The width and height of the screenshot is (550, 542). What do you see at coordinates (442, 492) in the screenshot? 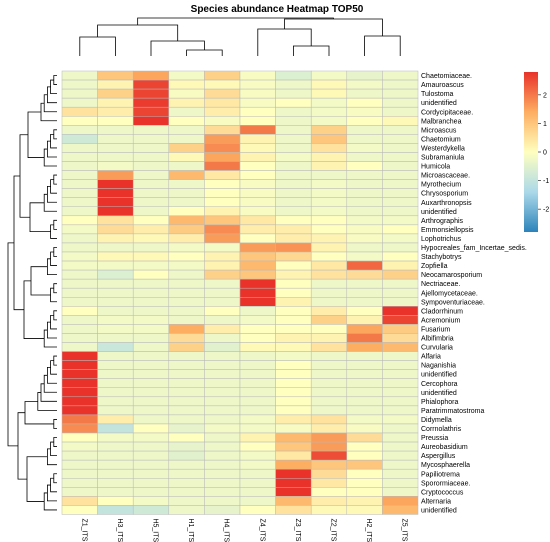
I see `row-label: Cryptococcus` at bounding box center [442, 492].